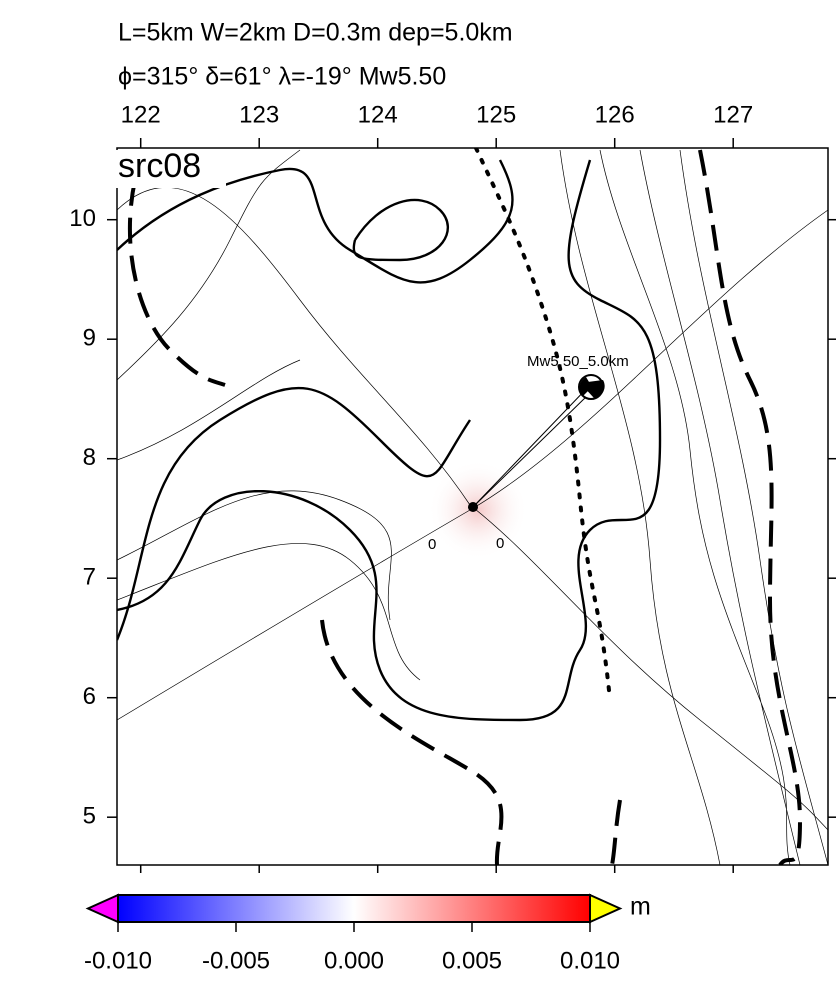 This screenshot has height=983, width=840. What do you see at coordinates (496, 114) in the screenshot?
I see `x-tick-label: 125` at bounding box center [496, 114].